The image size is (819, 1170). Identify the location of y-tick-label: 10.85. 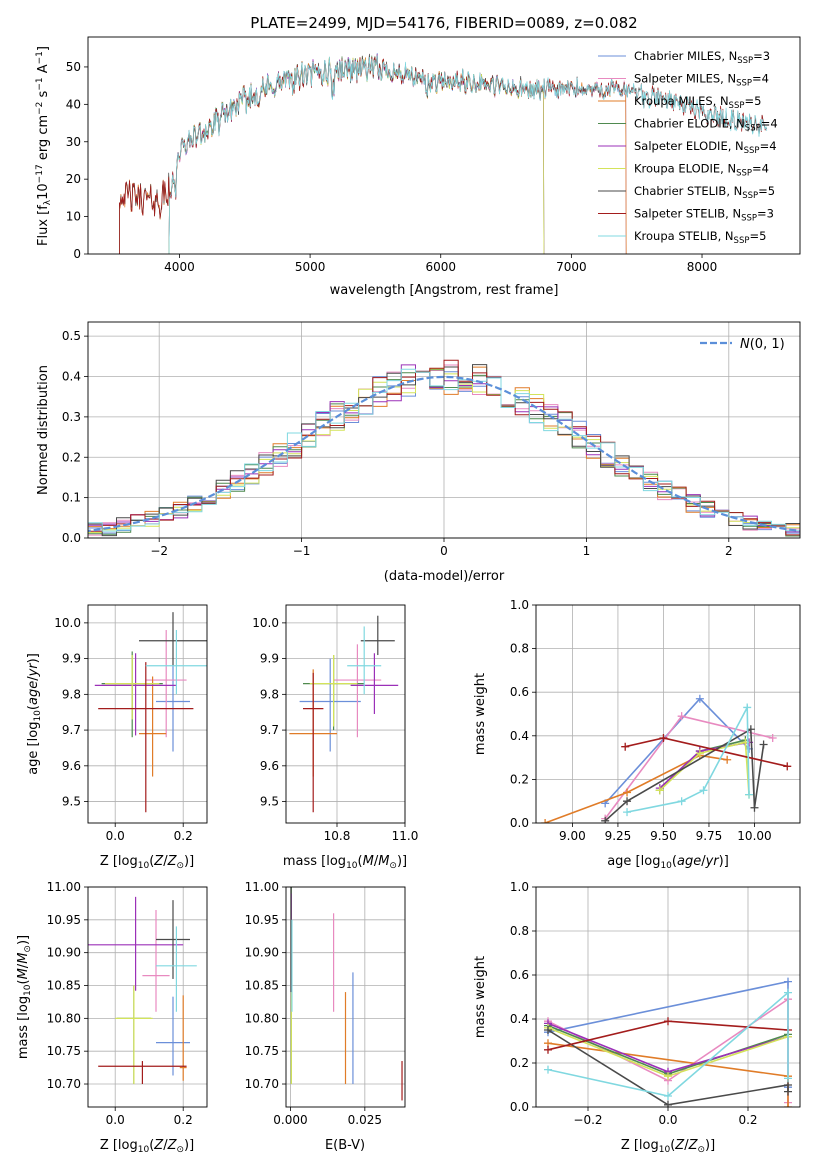
(64, 986).